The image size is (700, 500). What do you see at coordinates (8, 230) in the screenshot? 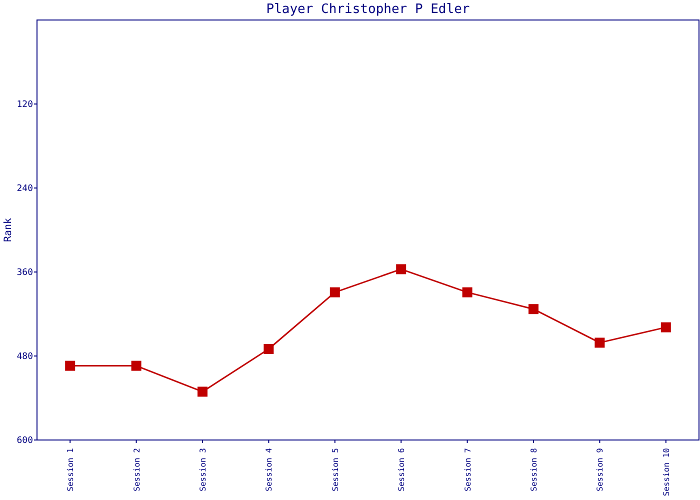
I see `y-axis-title: Rank` at bounding box center [8, 230].